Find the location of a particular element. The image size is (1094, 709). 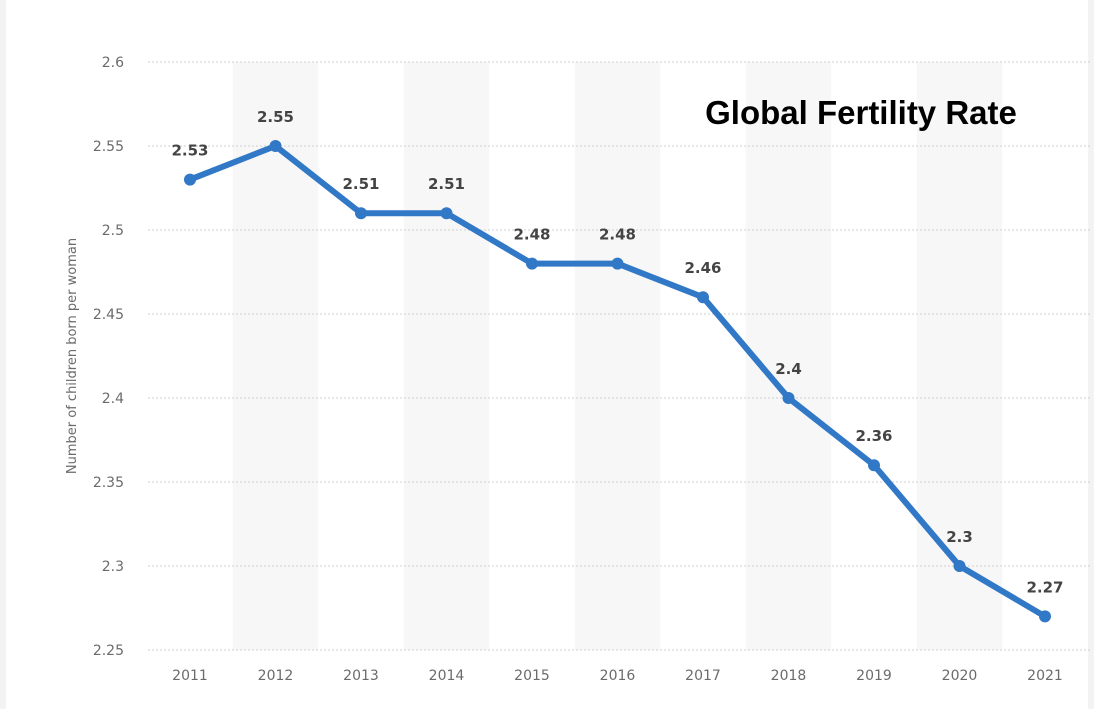

y-axis-ticks: 2.25 2.3 2.35 2.4 2.45 2.5 2.55 2.6 is located at coordinates (108, 357).